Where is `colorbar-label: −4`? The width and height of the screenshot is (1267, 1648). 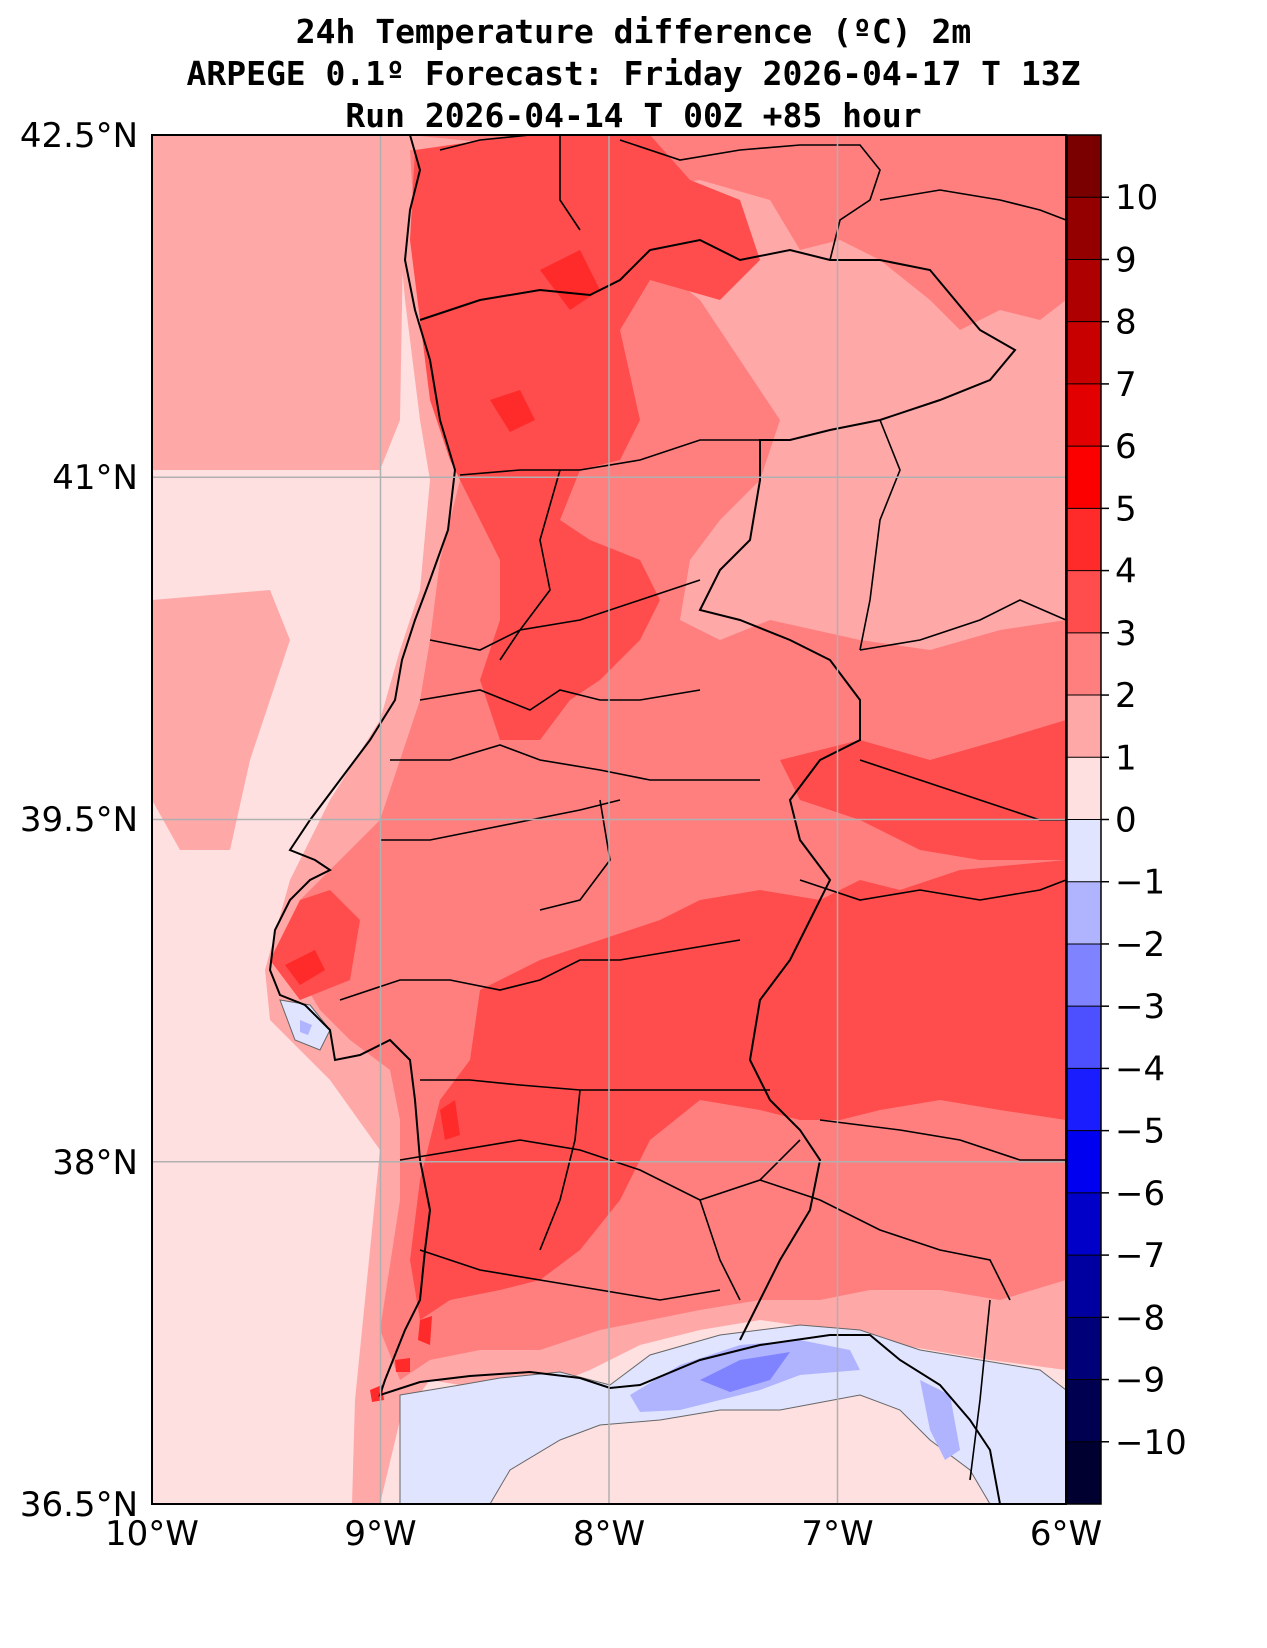 colorbar-label: −4 is located at coordinates (1140, 1069).